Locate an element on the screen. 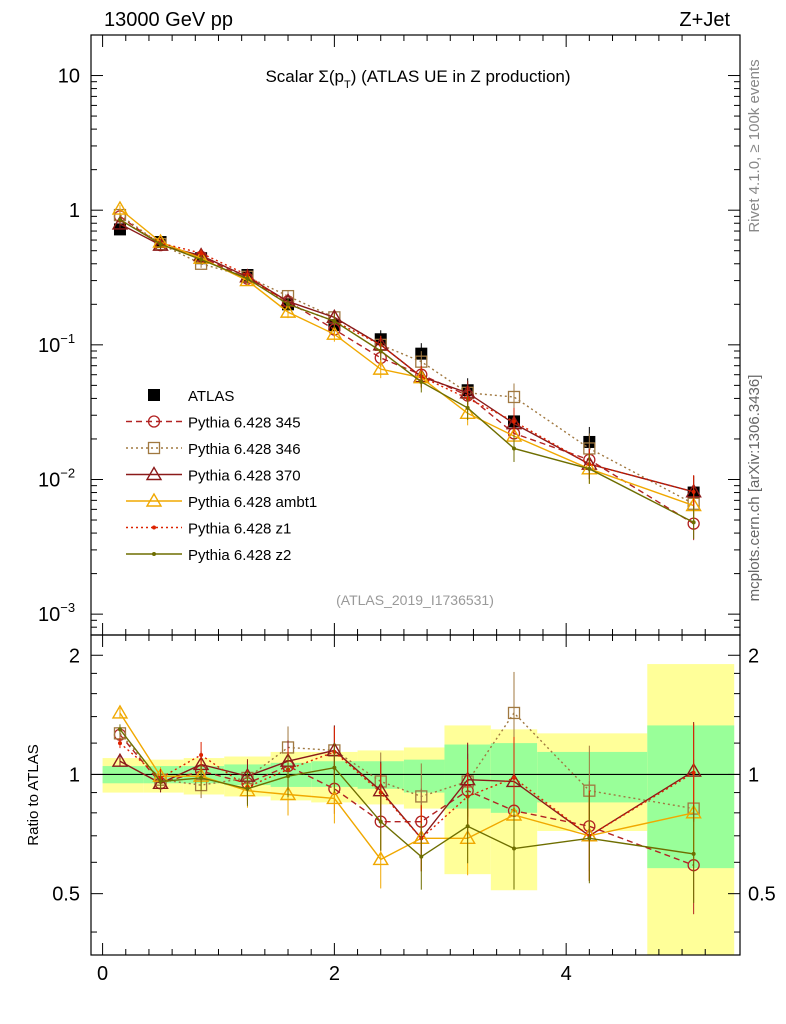 The width and height of the screenshot is (786, 1024). legend-item: Pythia 6.428 z1 is located at coordinates (208, 529).